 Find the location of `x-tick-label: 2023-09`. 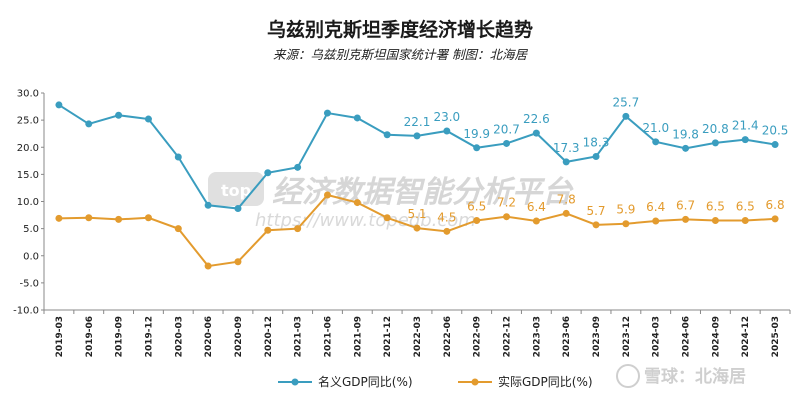

x-tick-label: 2023-09 is located at coordinates (597, 336).